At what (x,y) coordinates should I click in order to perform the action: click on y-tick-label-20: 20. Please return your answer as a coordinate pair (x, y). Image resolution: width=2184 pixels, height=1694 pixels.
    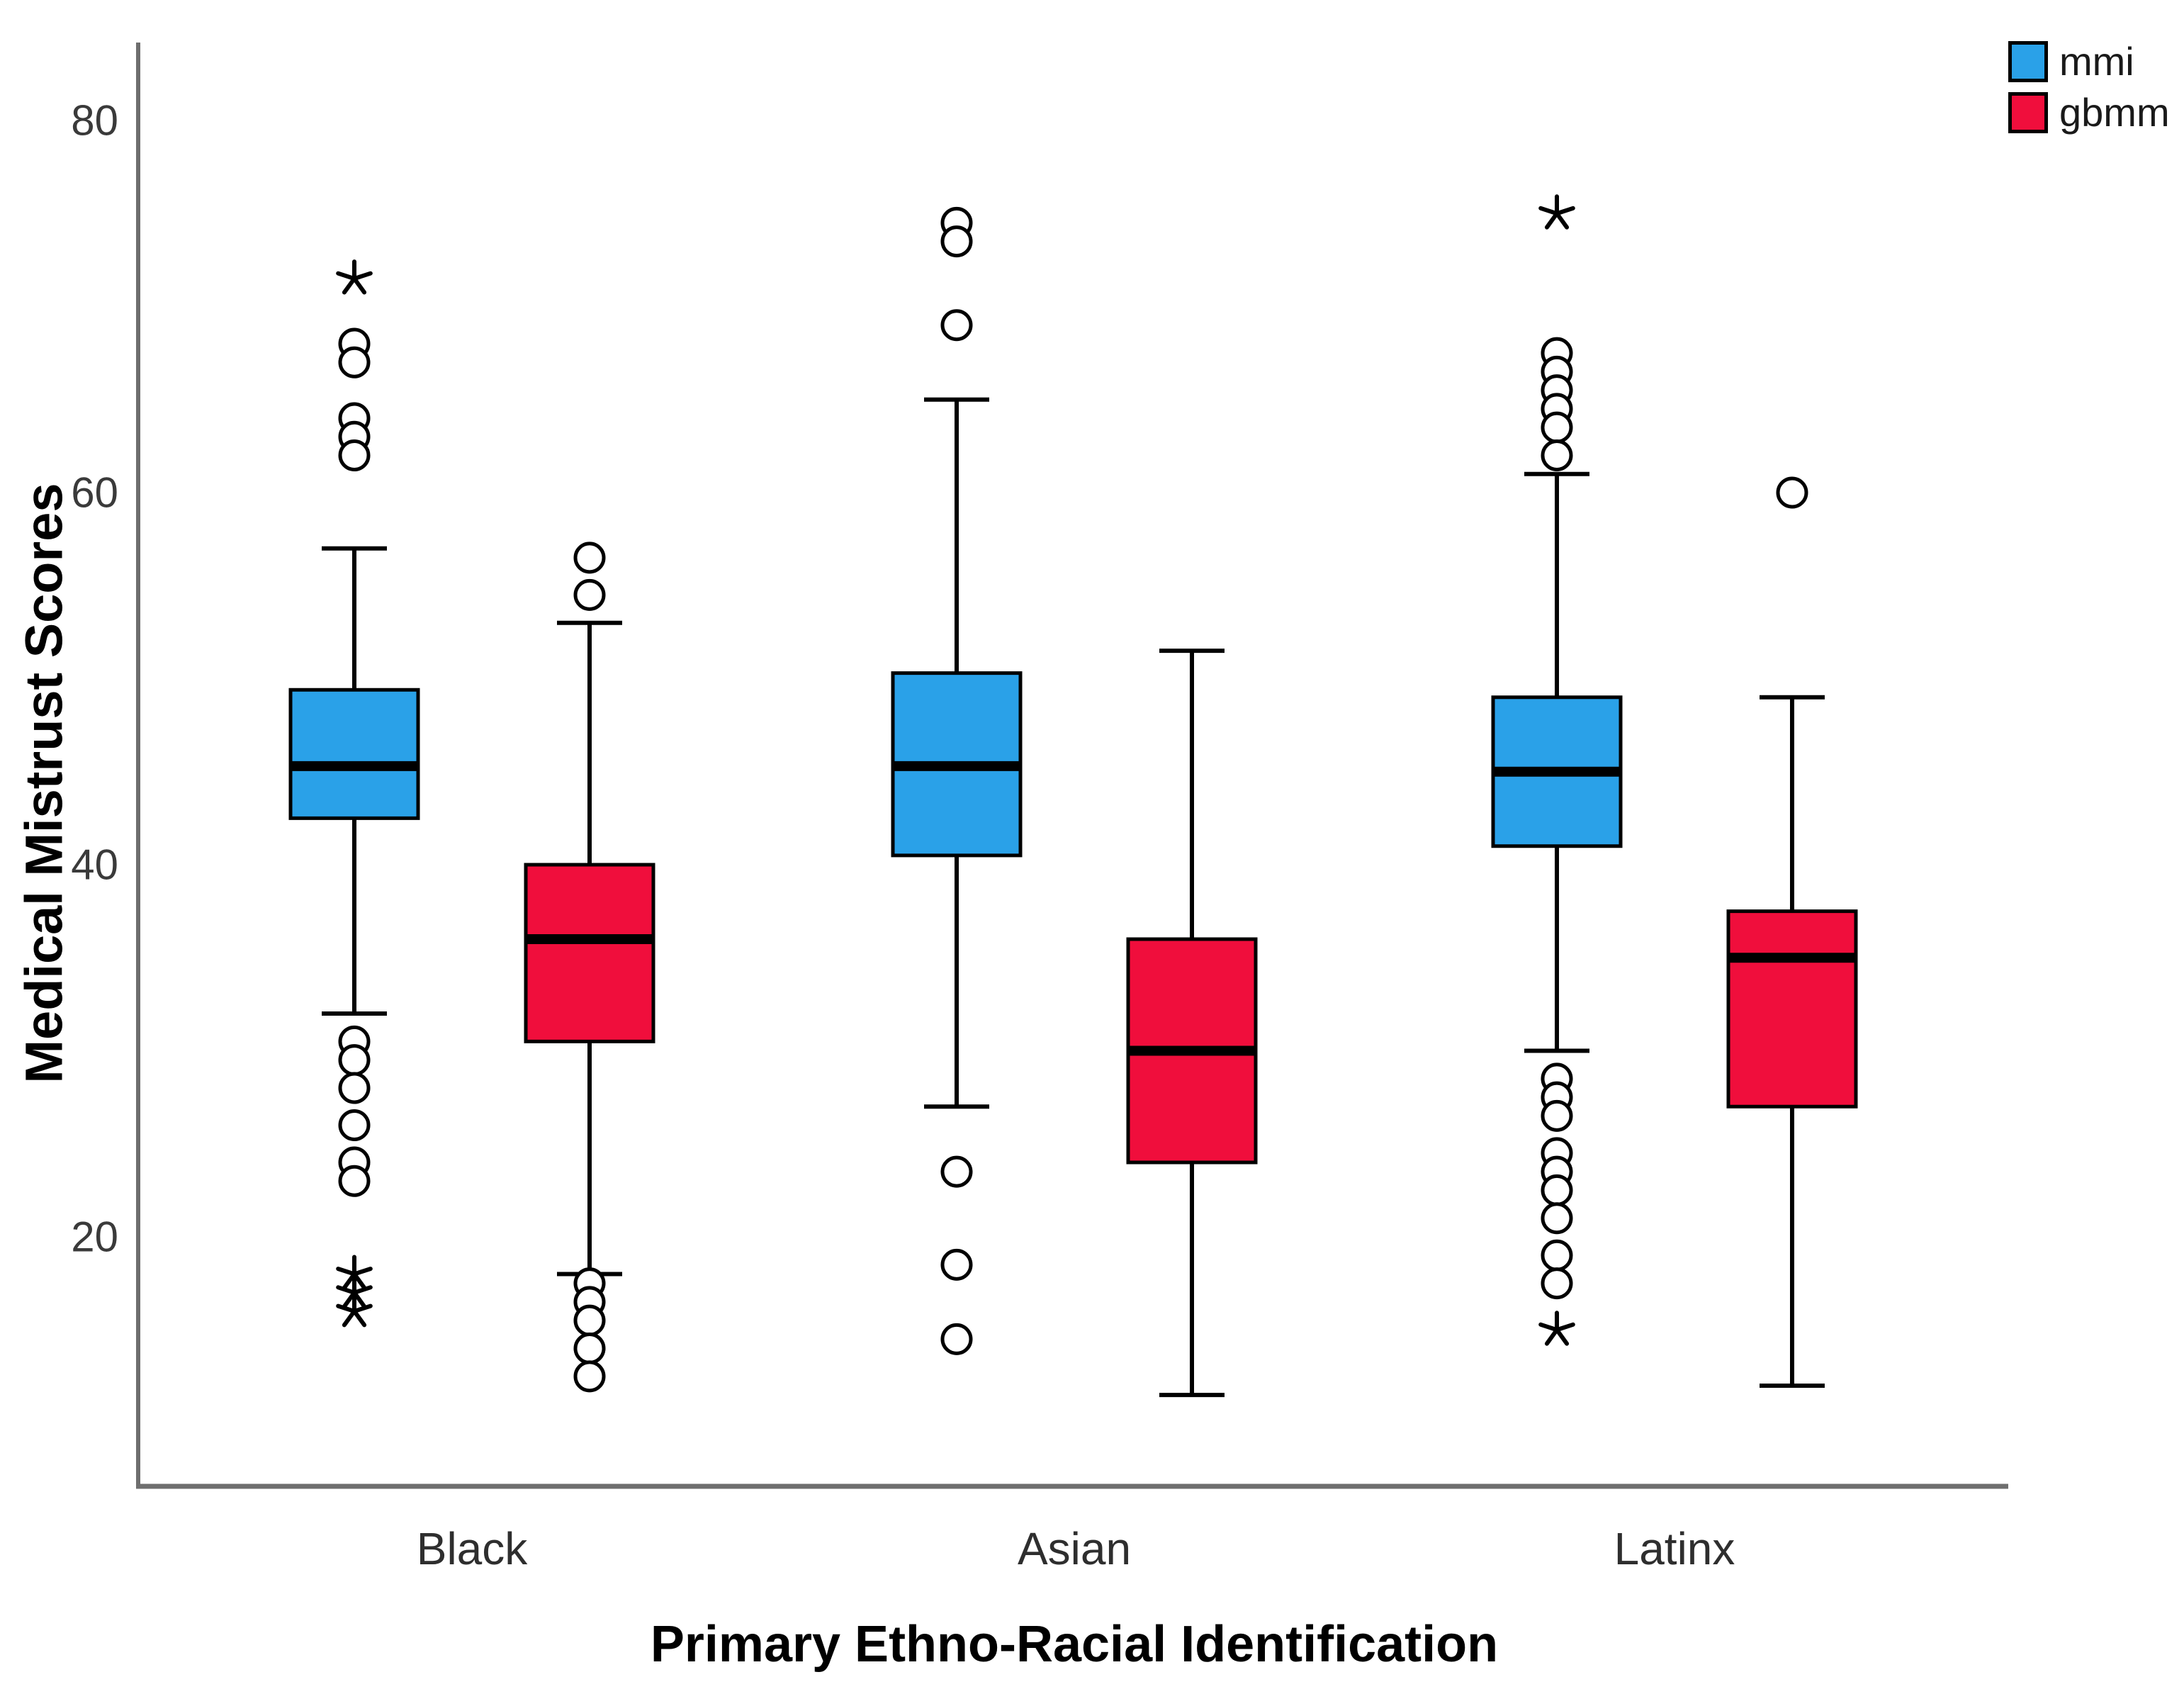
    Looking at the image, I should click on (94, 1236).